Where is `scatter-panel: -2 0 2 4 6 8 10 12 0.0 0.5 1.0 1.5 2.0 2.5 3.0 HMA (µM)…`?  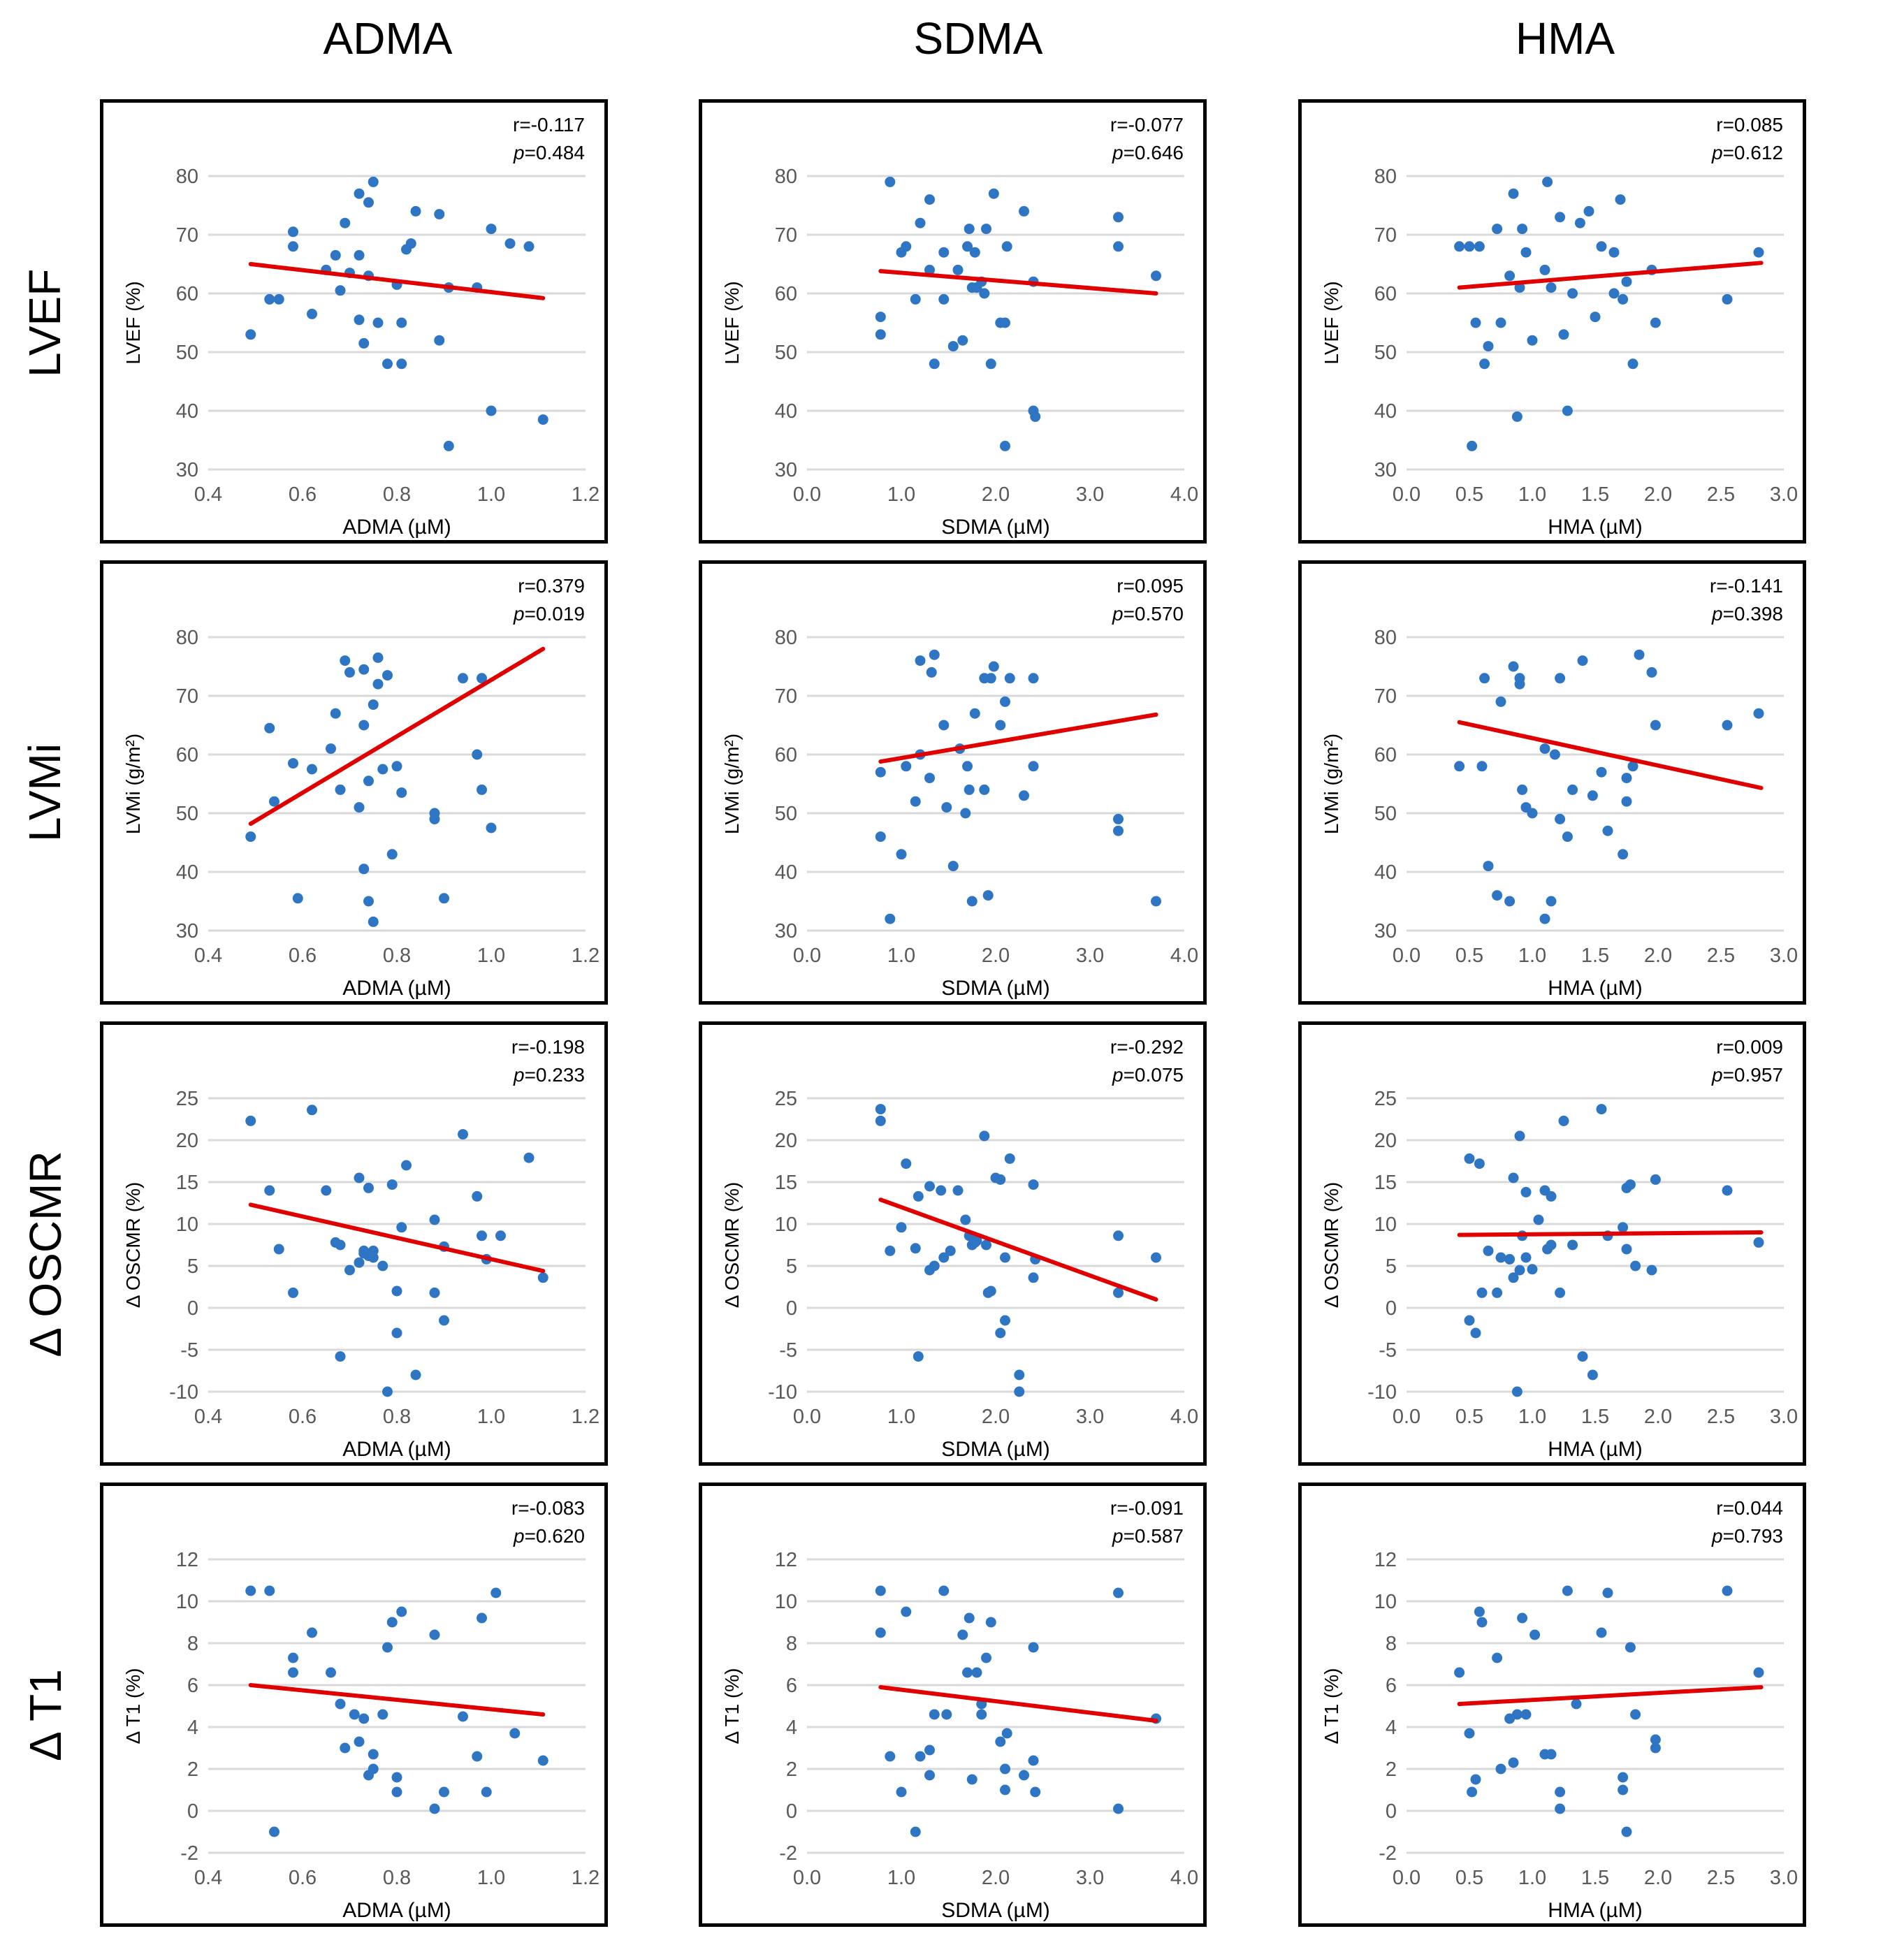
scatter-panel: -2 0 2 4 6 8 10 12 0.0 0.5 1.0 1.5 2.0 2.5 3.0 HMA (µM)… is located at coordinates (1552, 1705).